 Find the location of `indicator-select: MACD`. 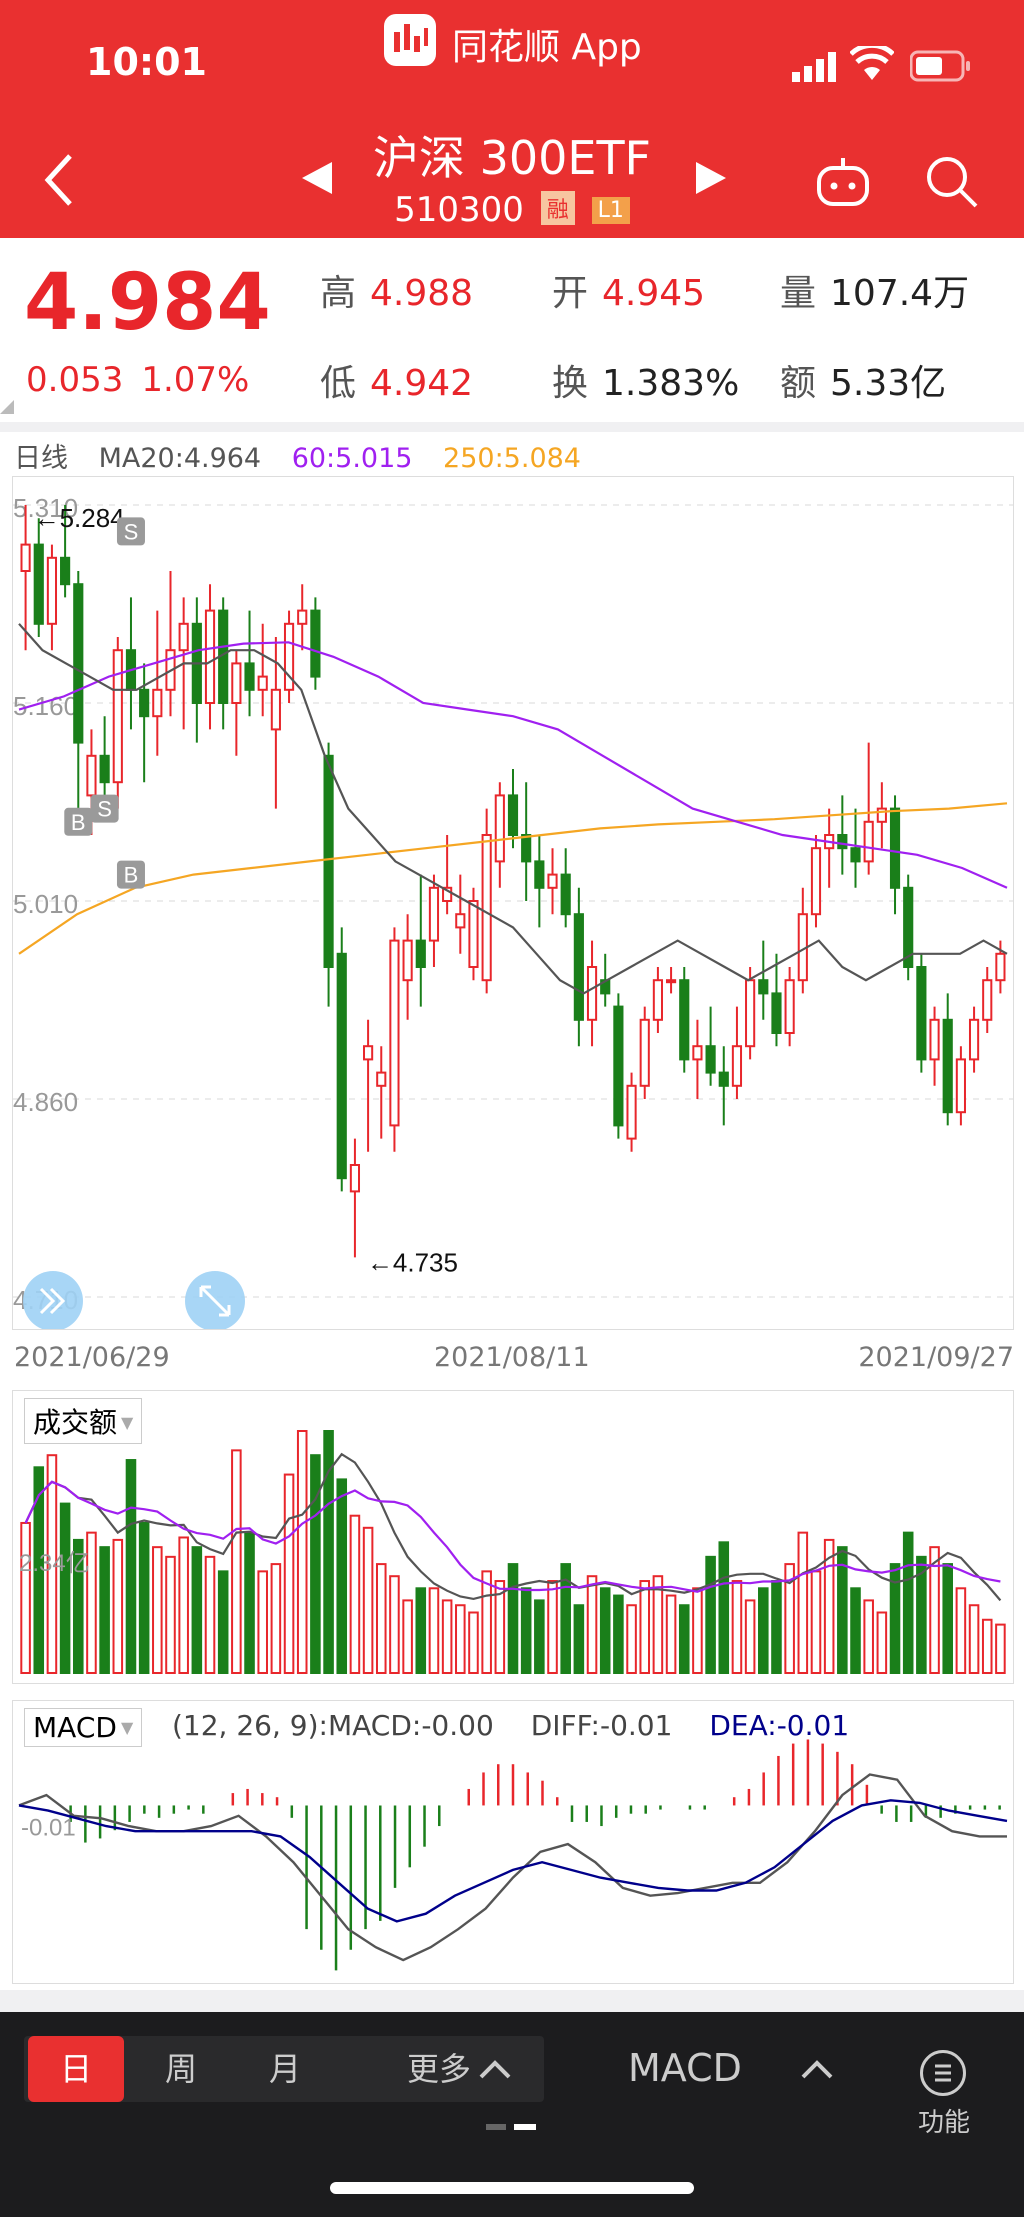

indicator-select: MACD is located at coordinates (685, 2068).